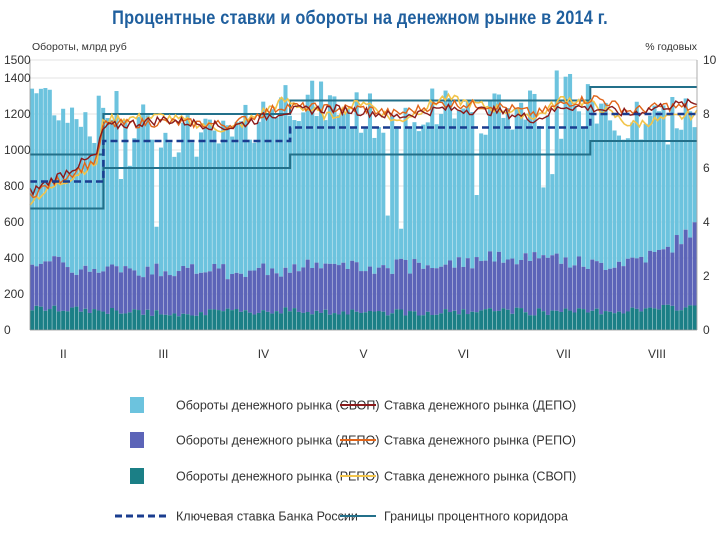 Image resolution: width=720 pixels, height=540 pixels. What do you see at coordinates (17, 60) in the screenshot?
I see `left-tick-label: 1500` at bounding box center [17, 60].